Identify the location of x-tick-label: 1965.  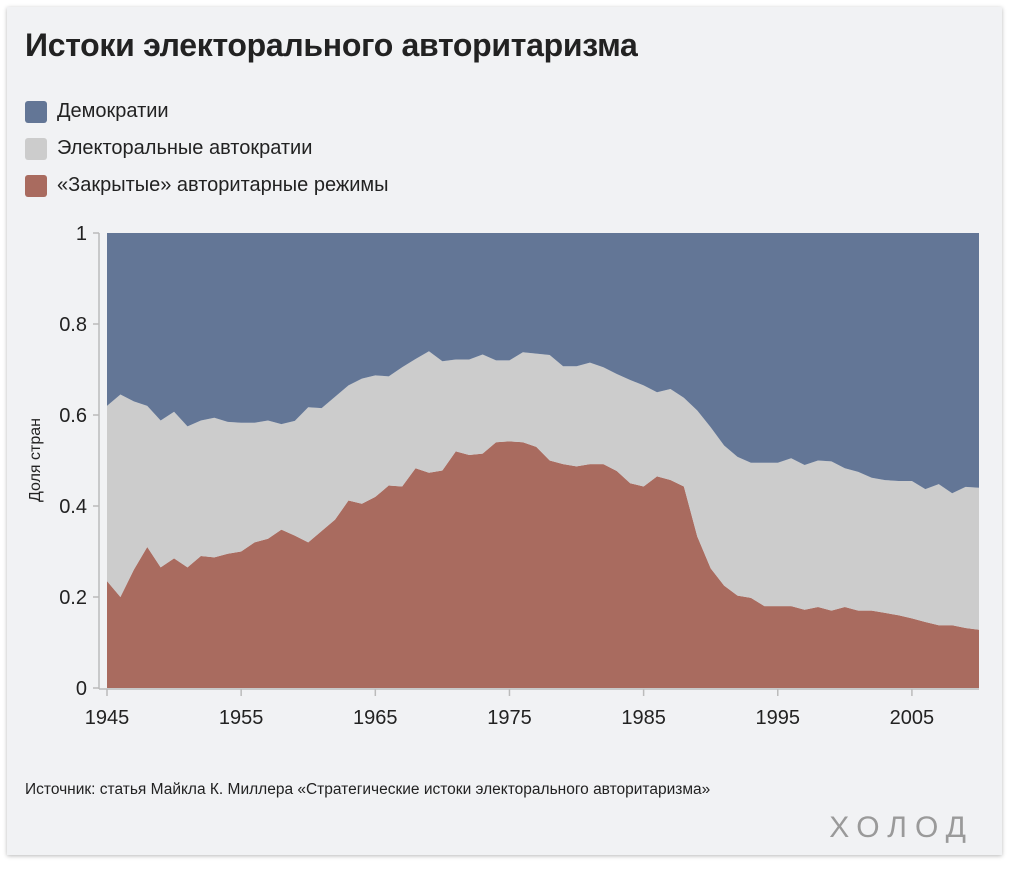
(375, 718).